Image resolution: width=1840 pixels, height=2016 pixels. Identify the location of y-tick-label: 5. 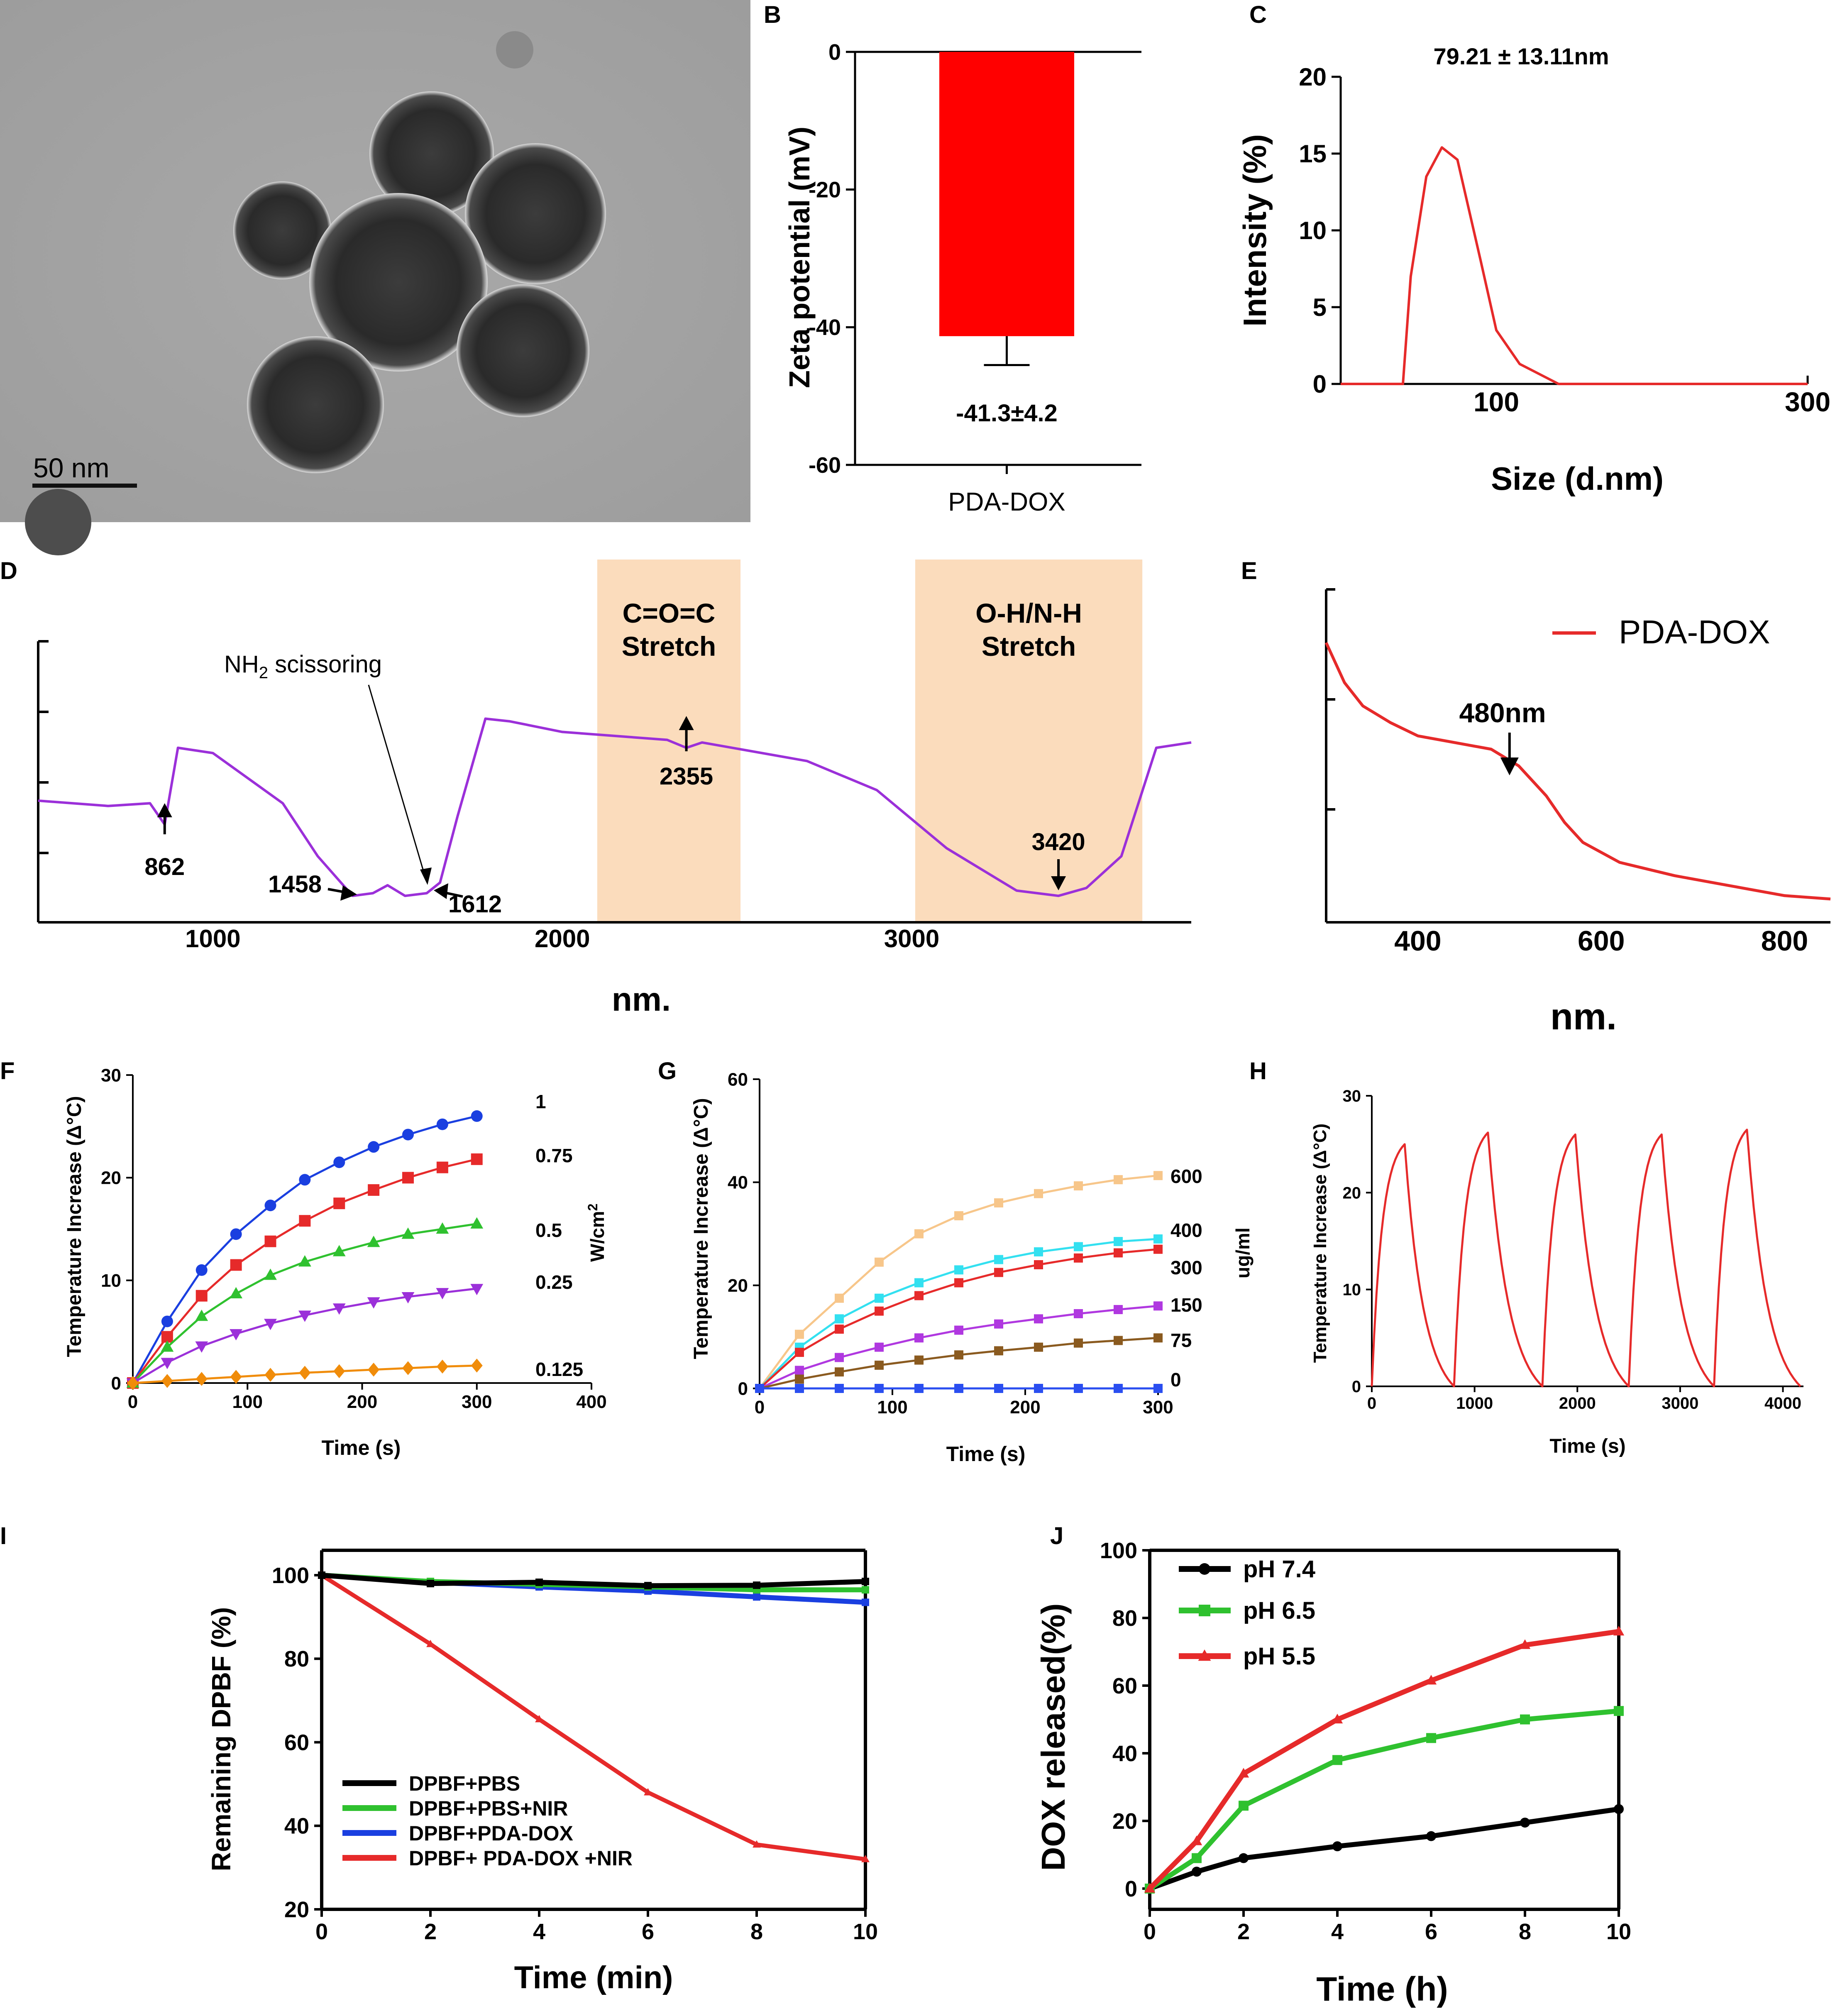
(1320, 307).